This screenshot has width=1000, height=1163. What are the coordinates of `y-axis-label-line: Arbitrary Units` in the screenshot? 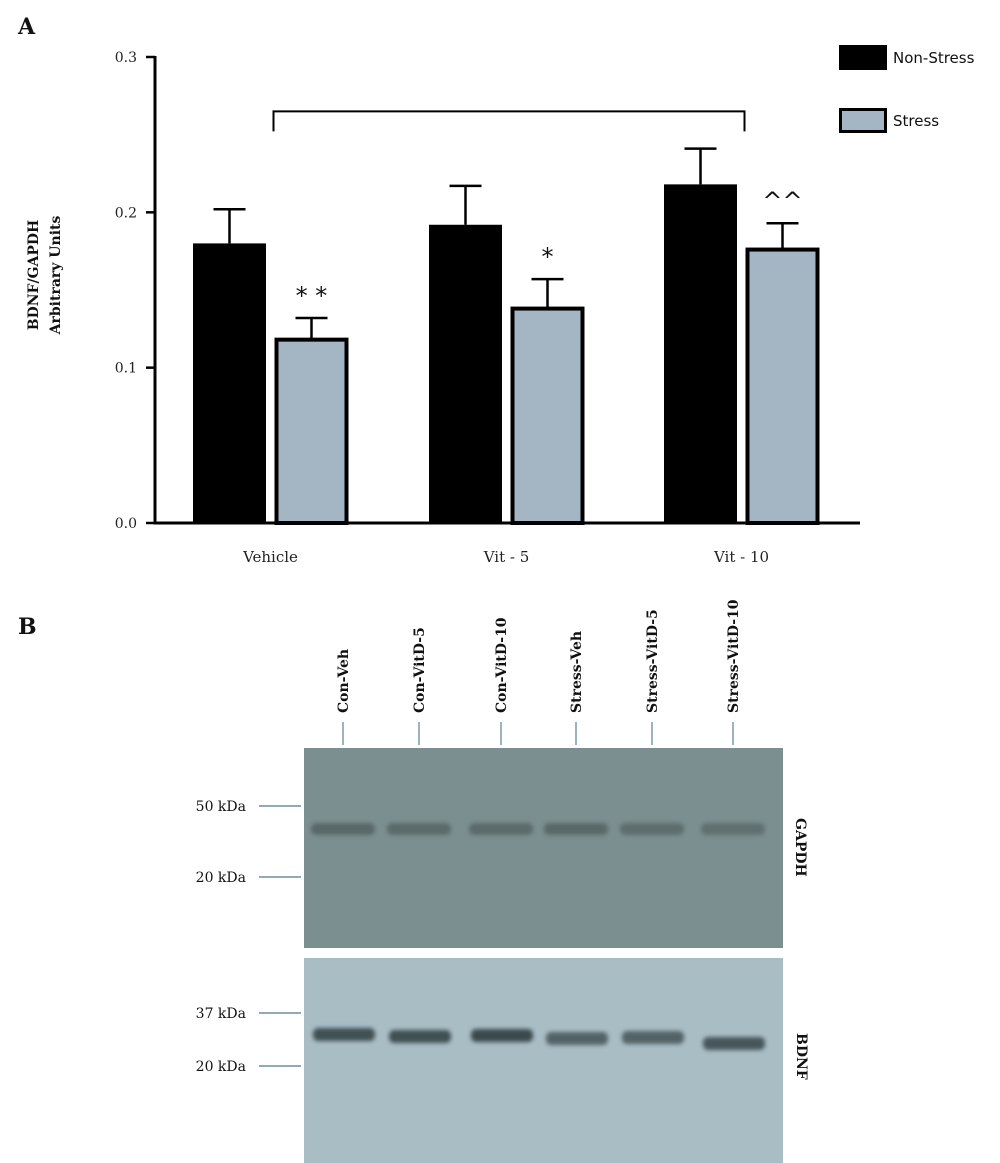 It's located at (56, 276).